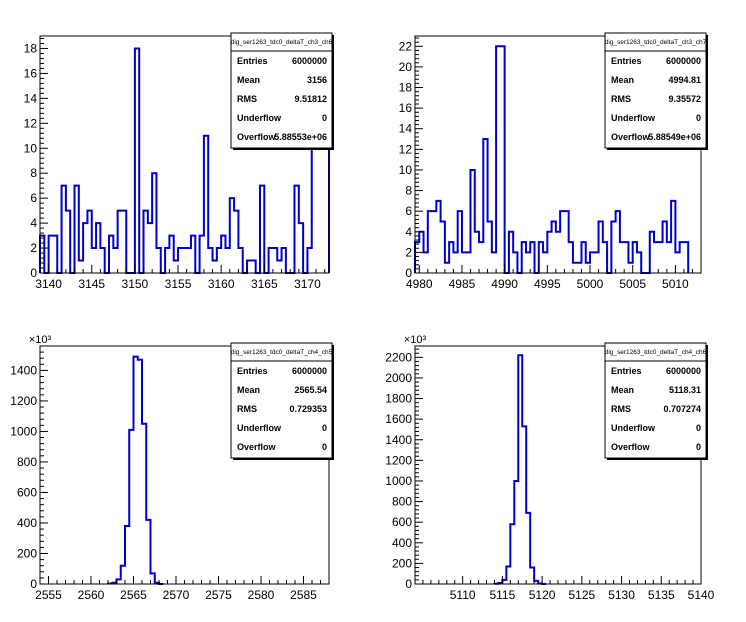 The image size is (746, 622). I want to click on stats-row-value: 5118.31, so click(685, 390).